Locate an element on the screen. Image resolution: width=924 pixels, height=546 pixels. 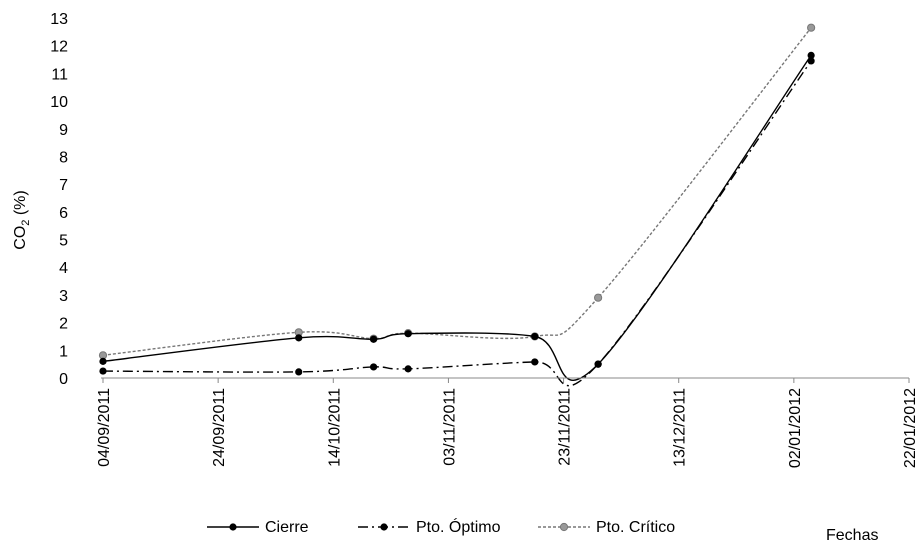
y-tick-label: 2 is located at coordinates (63, 324).